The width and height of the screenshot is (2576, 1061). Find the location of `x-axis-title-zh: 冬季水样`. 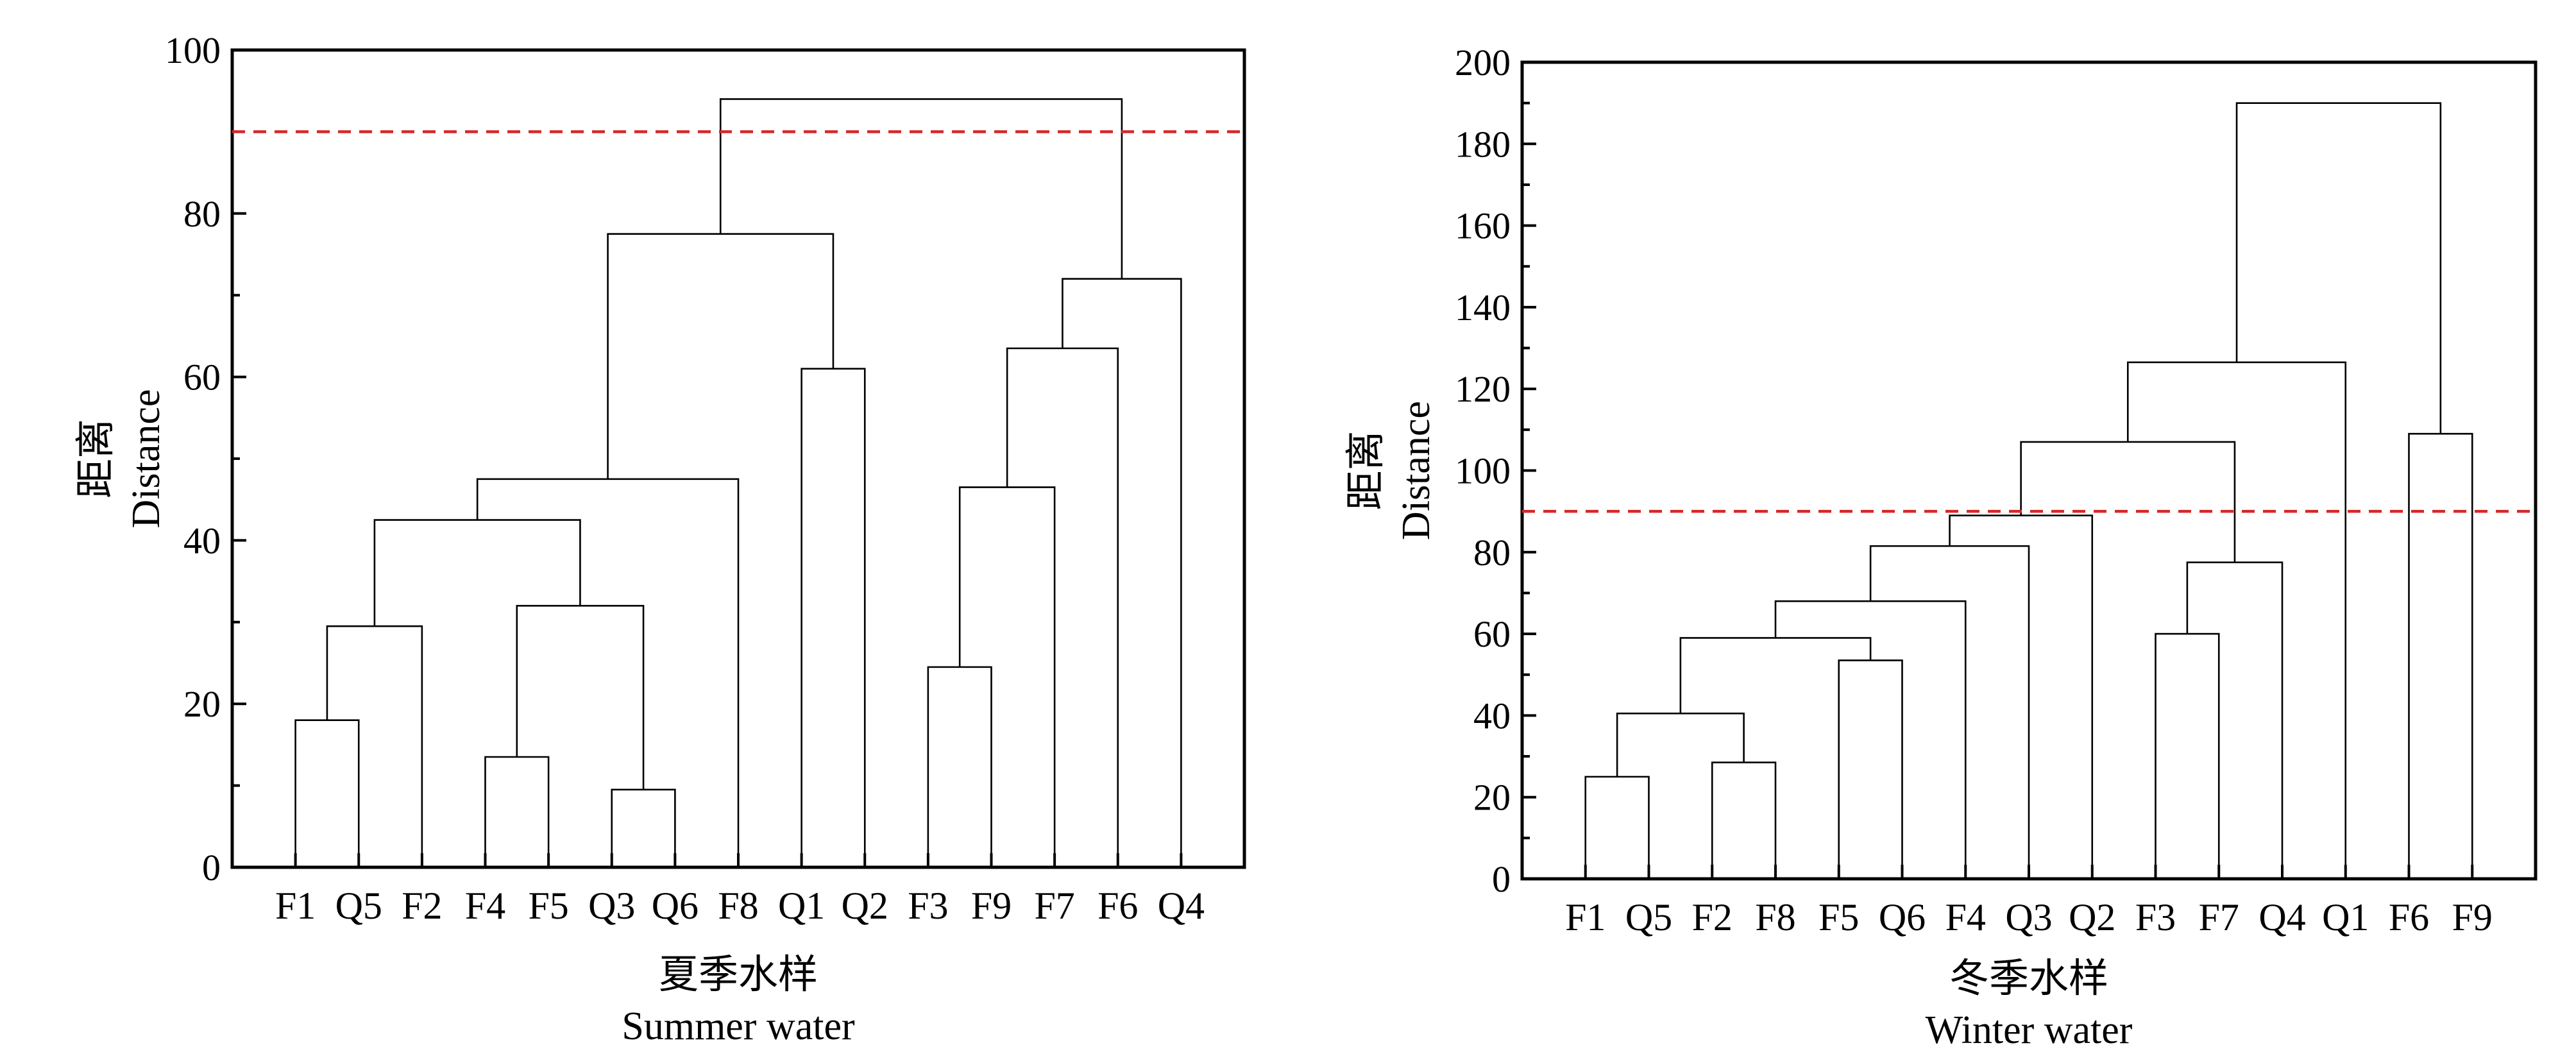

x-axis-title-zh: 冬季水样 is located at coordinates (2028, 979).